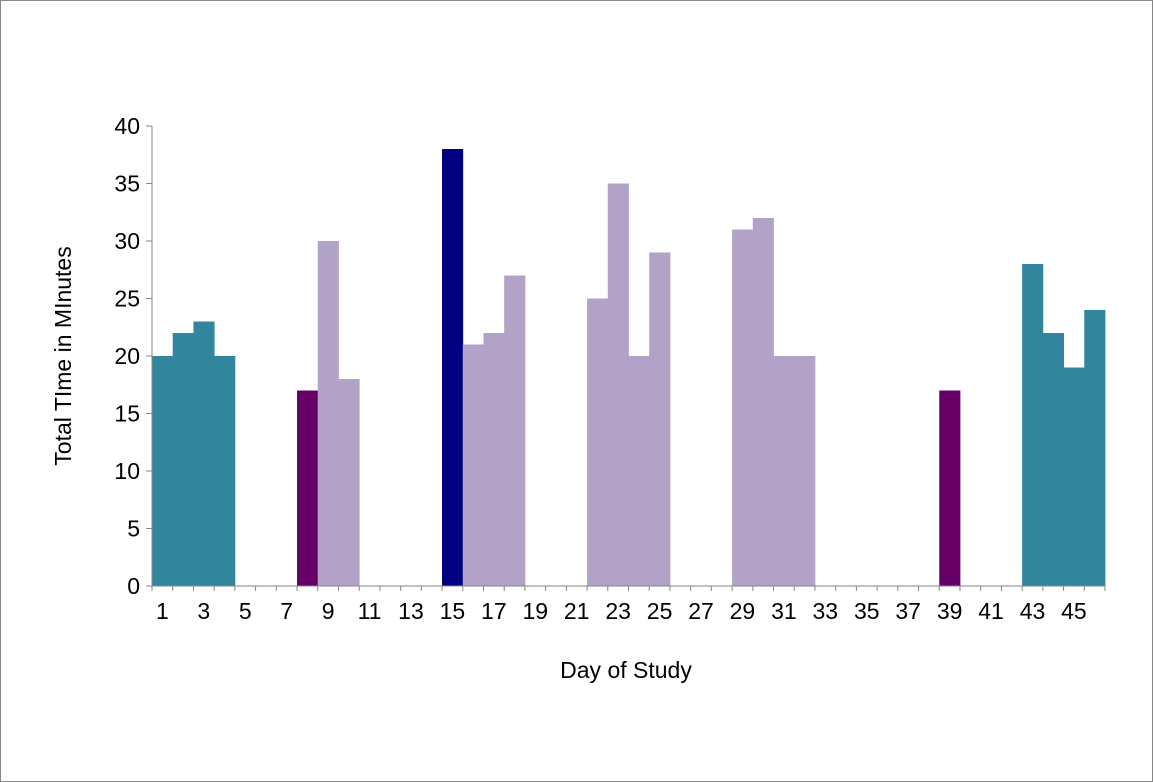 The width and height of the screenshot is (1153, 782). Describe the element at coordinates (626, 670) in the screenshot. I see `x-axis-label: Day of Study` at that location.